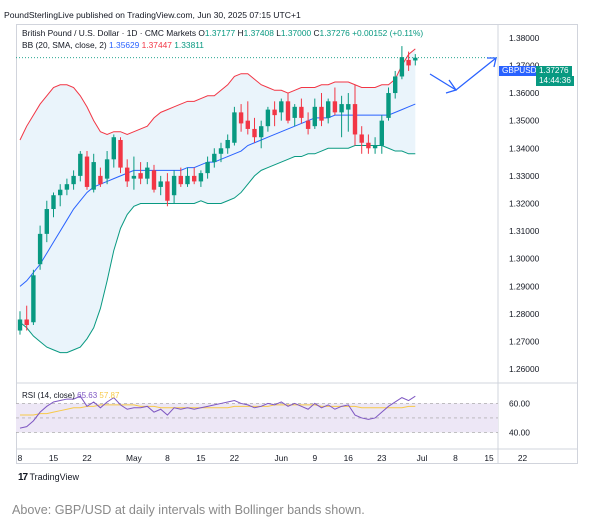  What do you see at coordinates (524, 286) in the screenshot?
I see `price-axis-tick-label: 1.29000` at bounding box center [524, 286].